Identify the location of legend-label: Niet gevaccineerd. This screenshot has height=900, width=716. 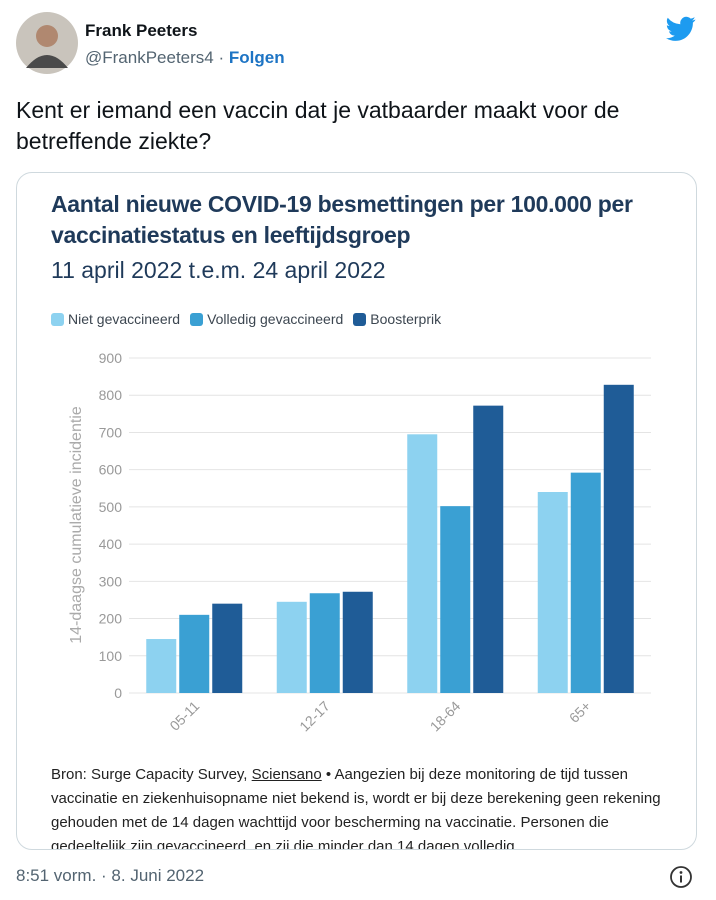
(124, 319).